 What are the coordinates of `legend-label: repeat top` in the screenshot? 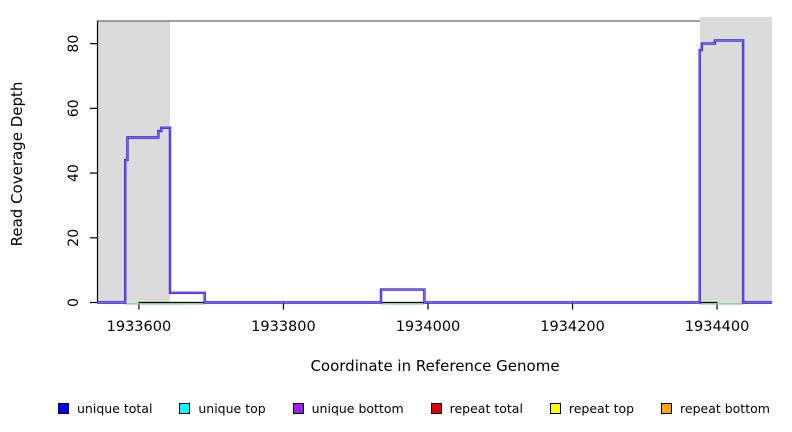 It's located at (601, 408).